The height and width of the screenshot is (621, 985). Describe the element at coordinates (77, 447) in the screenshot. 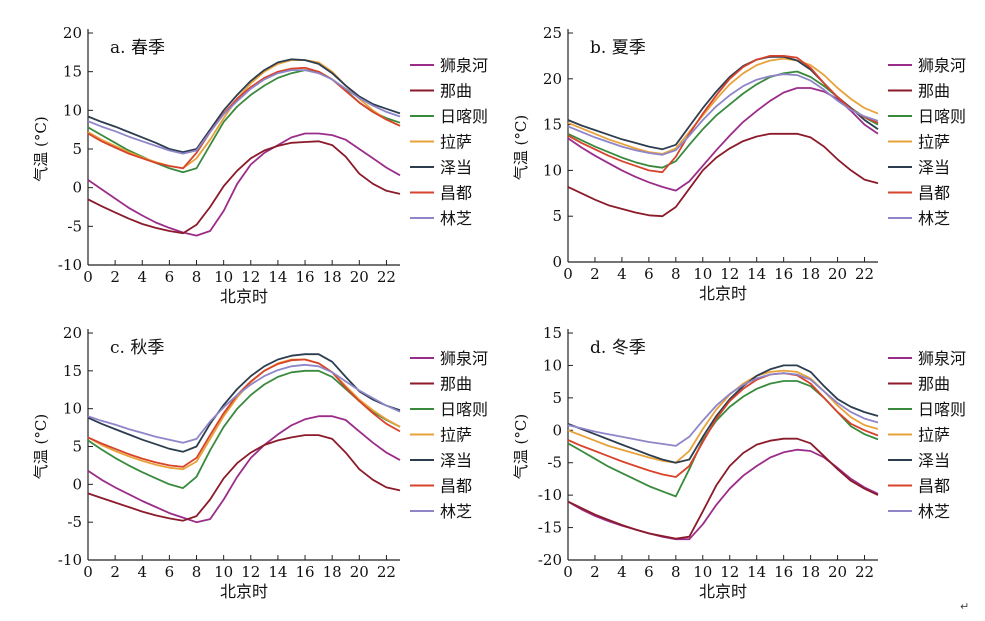

I see `y-tick-label: 5` at that location.